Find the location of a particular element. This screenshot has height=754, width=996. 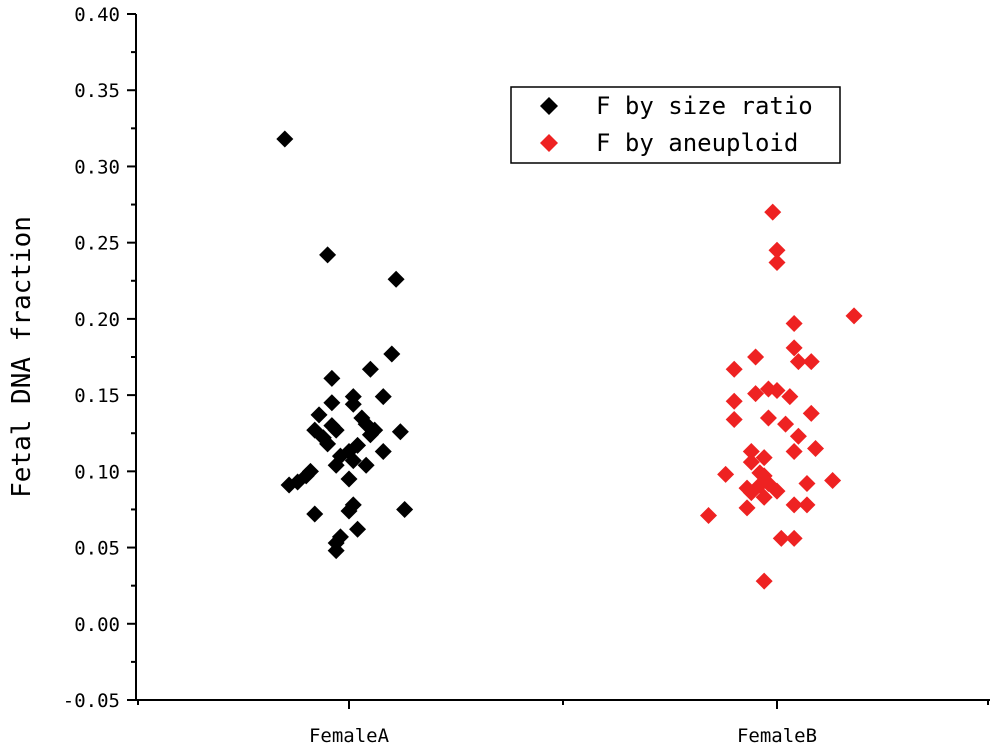

legend: F by size ratio F by aneuploid is located at coordinates (675, 125).